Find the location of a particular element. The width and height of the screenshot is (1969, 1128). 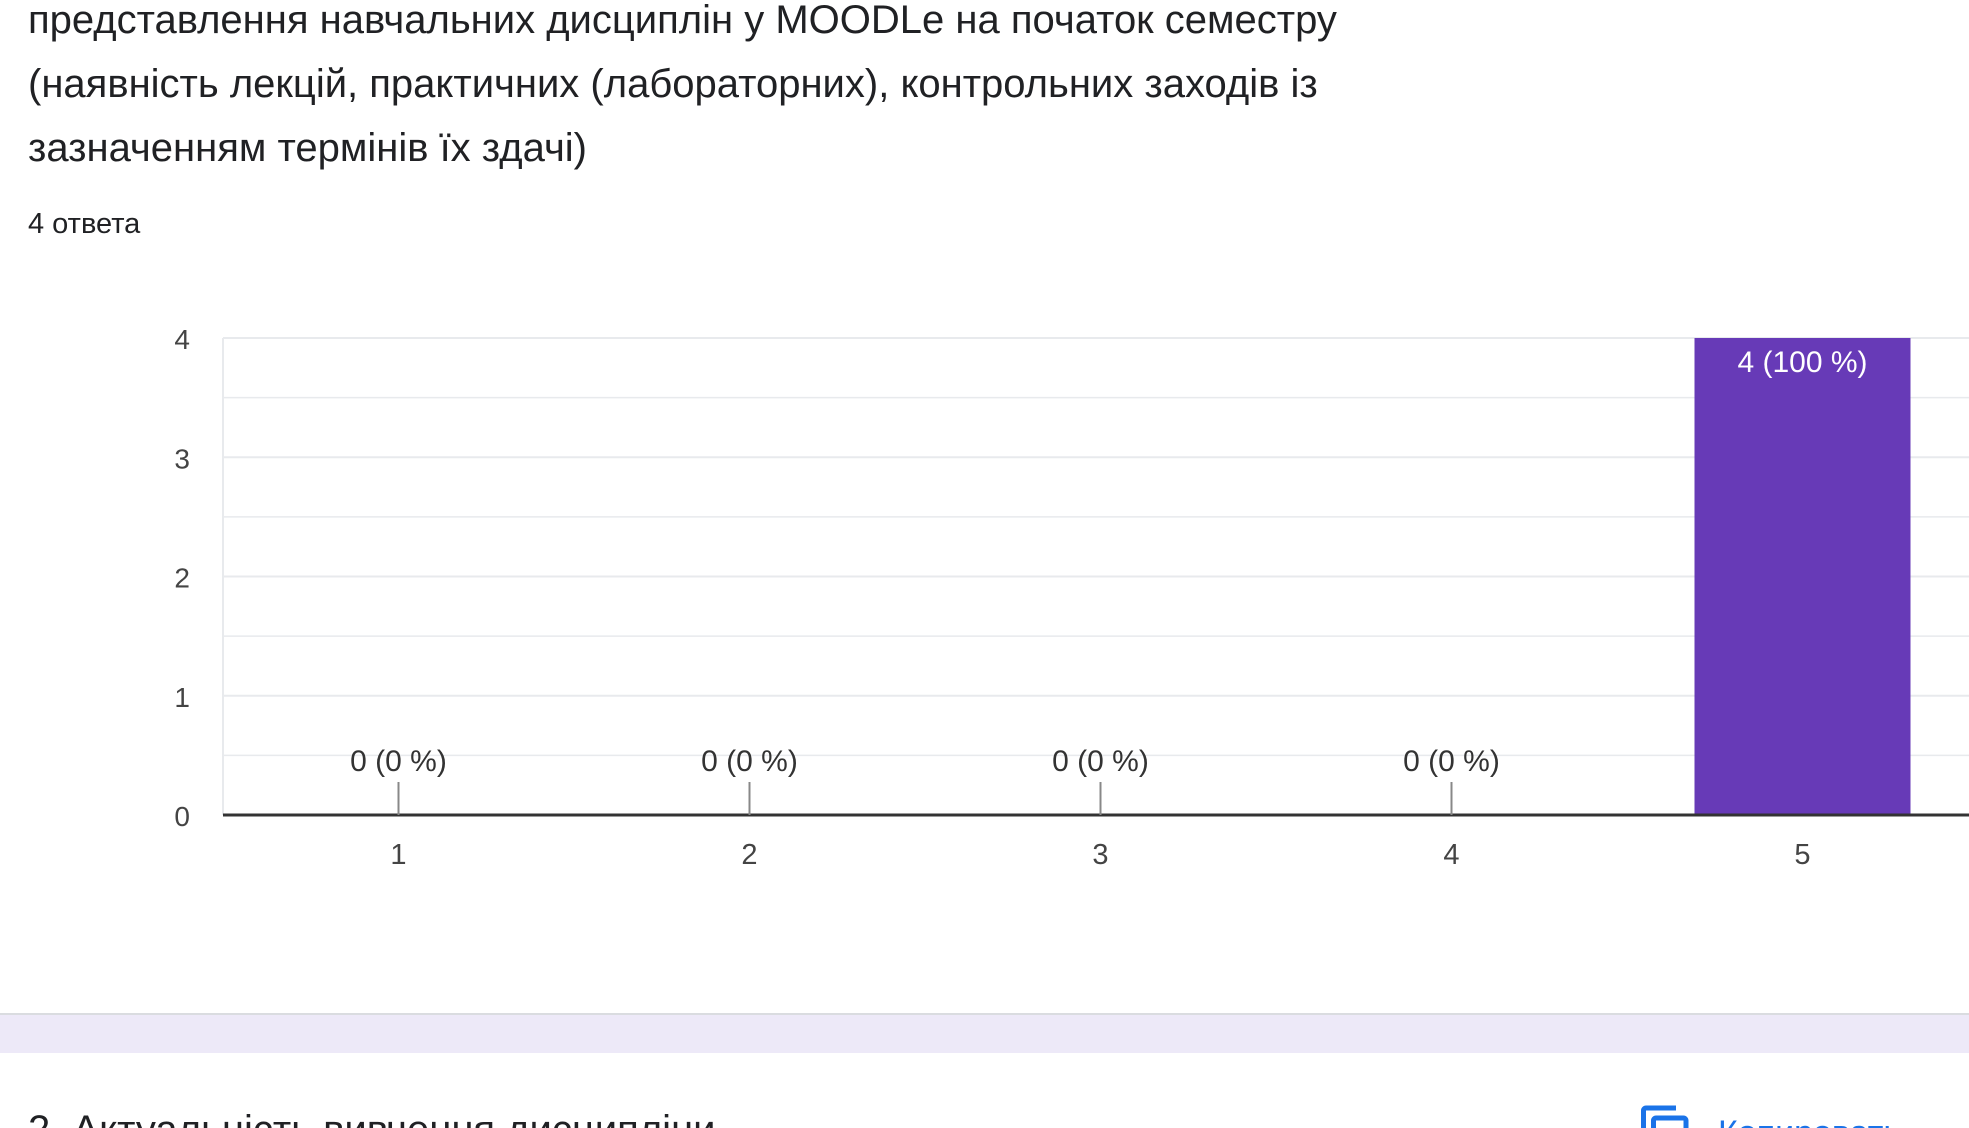

question-title-line-3: зазначенням термінів їх здачі) is located at coordinates (308, 148).